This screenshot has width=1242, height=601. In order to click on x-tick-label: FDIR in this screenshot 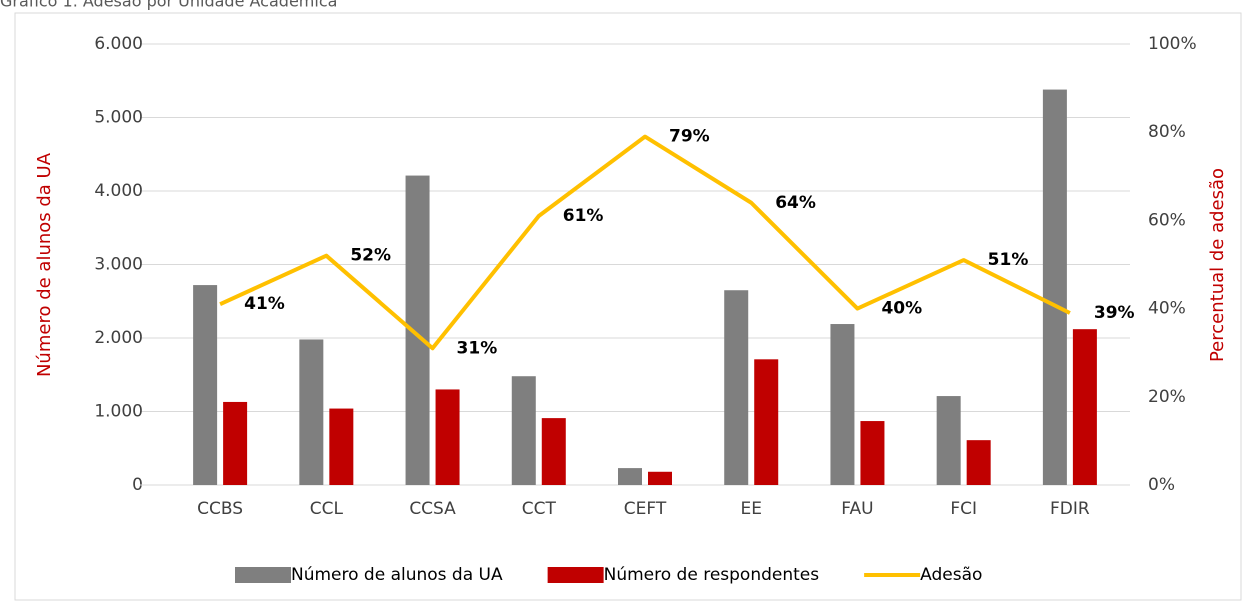, I will do `click(1070, 509)`.